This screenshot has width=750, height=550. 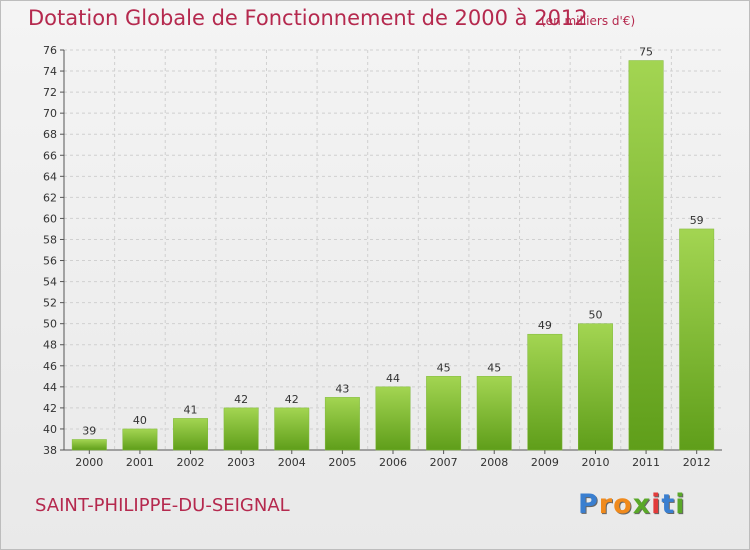 I want to click on x-tick-label: 2000, so click(x=89, y=462).